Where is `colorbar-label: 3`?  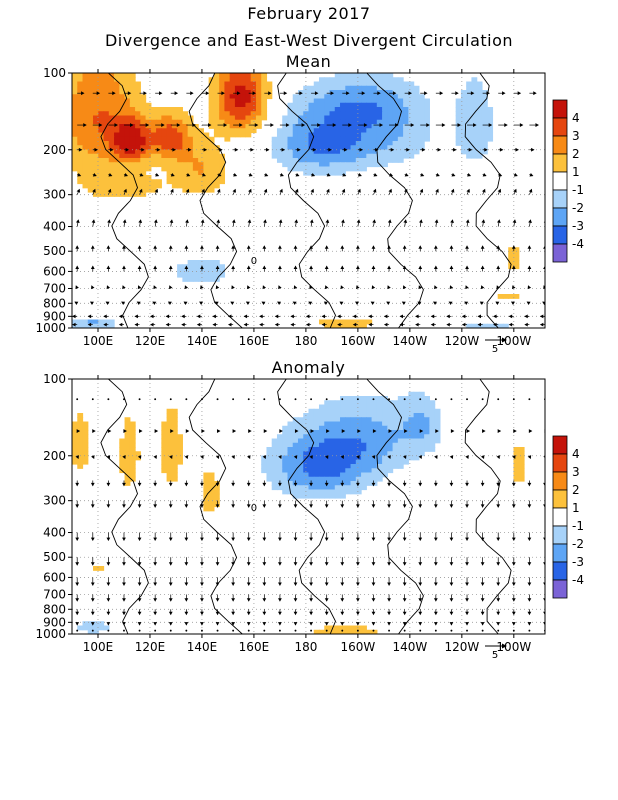 colorbar-label: 3 is located at coordinates (576, 136).